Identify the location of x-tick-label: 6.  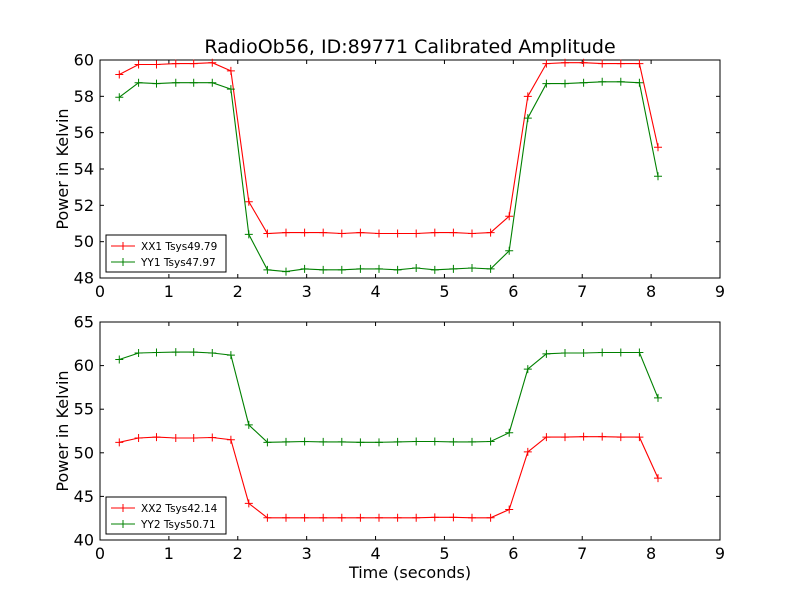
(513, 291).